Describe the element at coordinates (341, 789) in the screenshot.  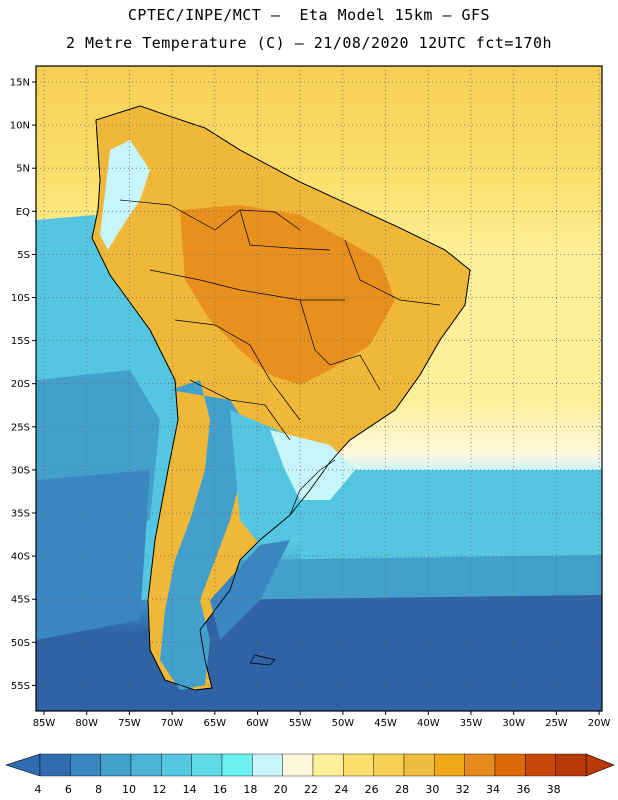
I see `legend-value-label: 24` at that location.